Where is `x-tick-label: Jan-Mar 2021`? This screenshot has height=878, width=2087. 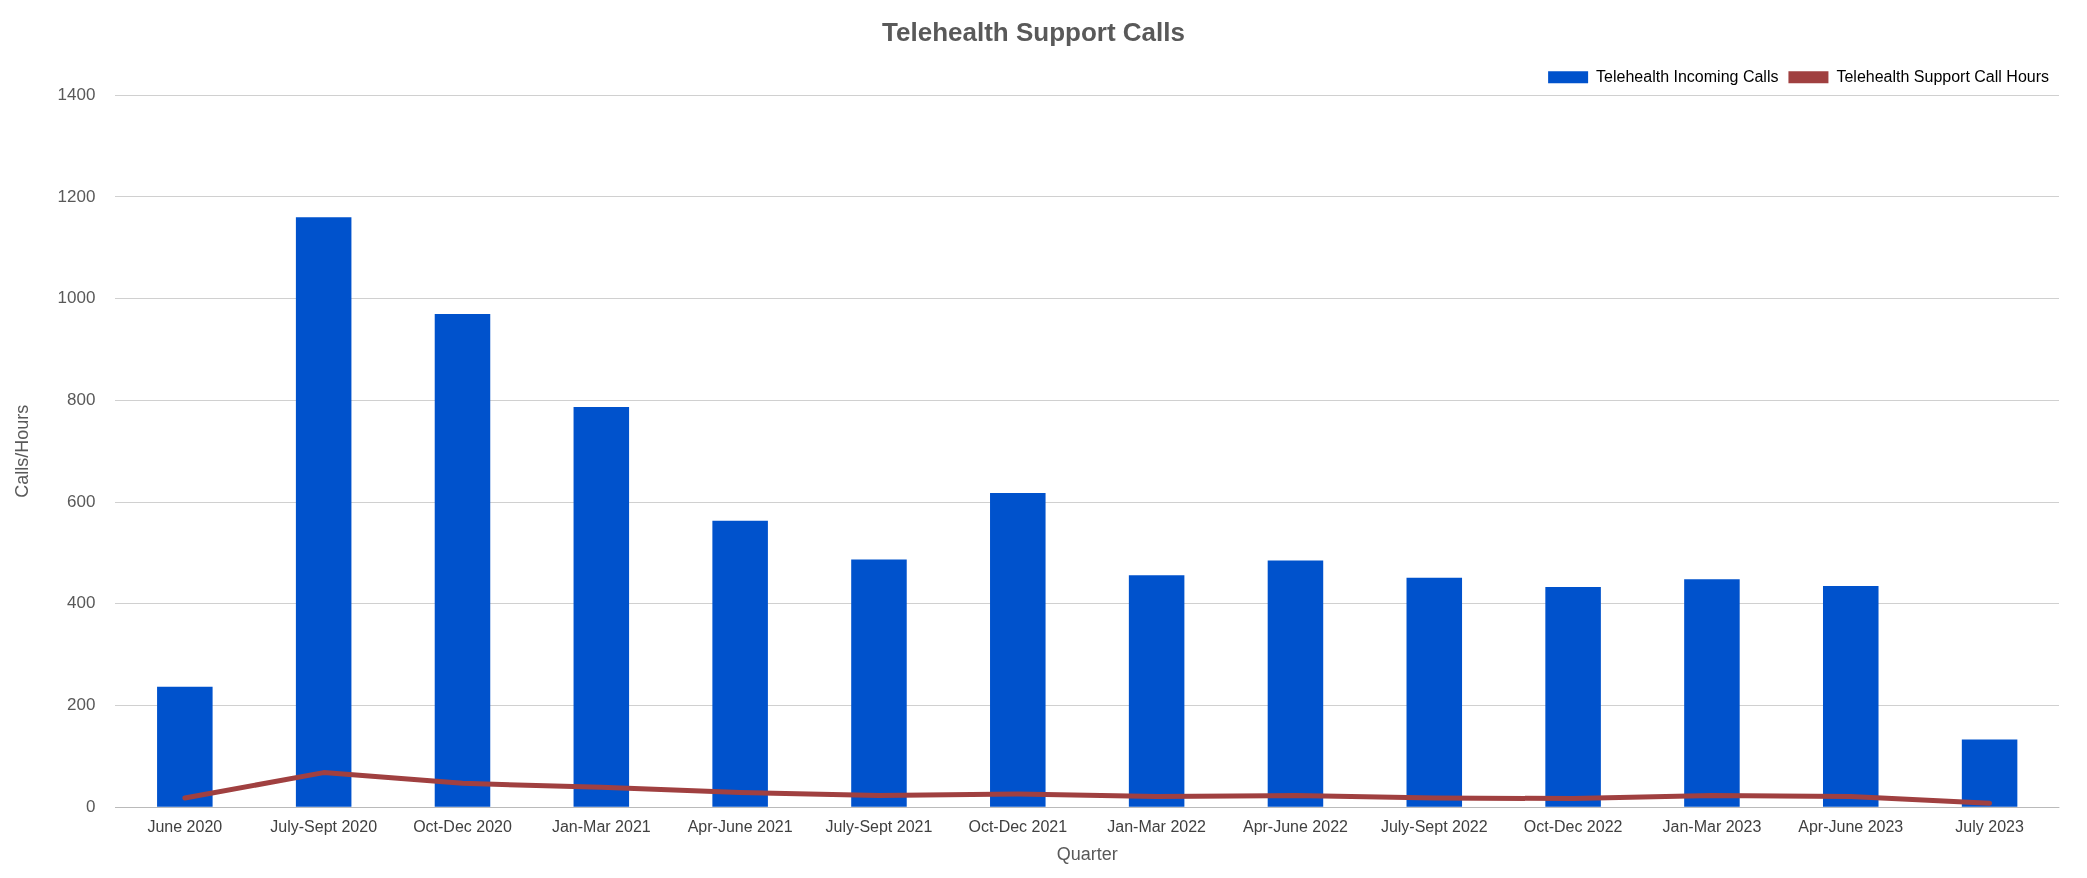
x-tick-label: Jan-Mar 2021 is located at coordinates (601, 827).